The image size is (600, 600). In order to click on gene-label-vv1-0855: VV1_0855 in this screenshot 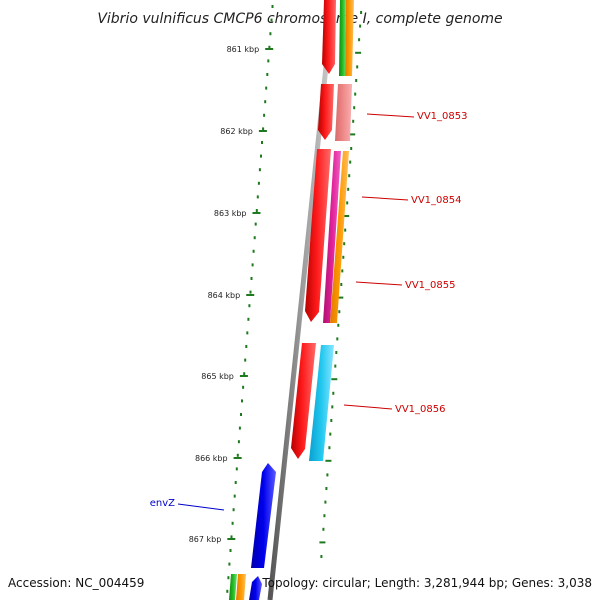, I will do `click(405, 285)`.